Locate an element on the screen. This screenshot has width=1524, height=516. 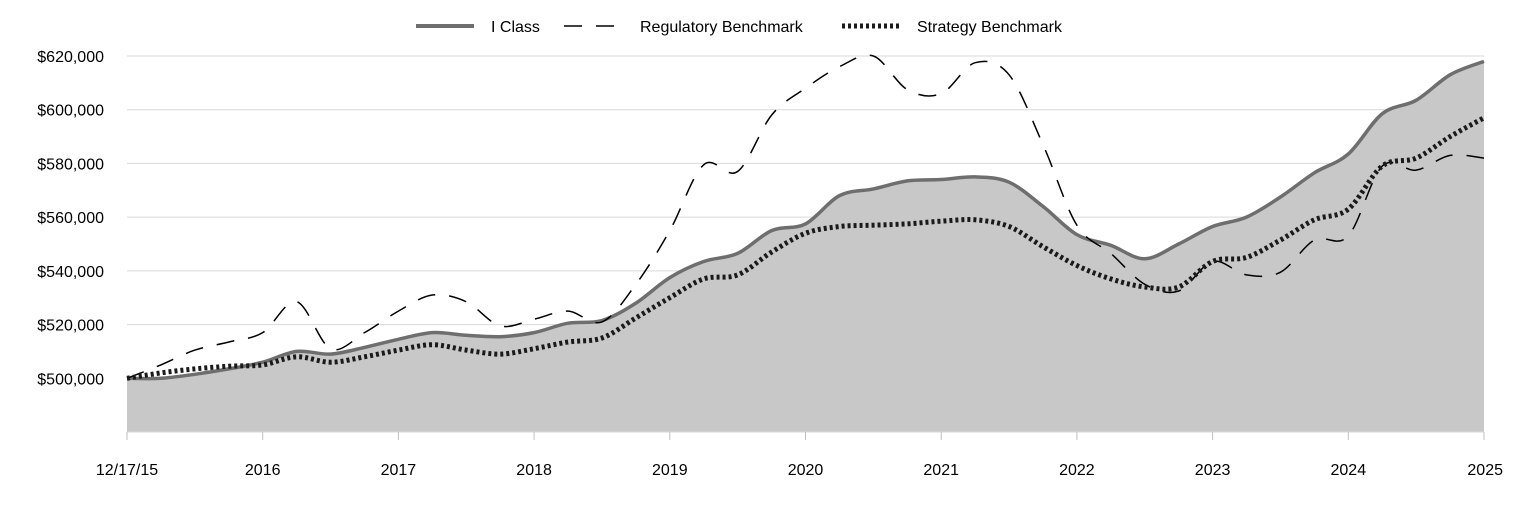
x-tick-label: 2019 is located at coordinates (670, 470).